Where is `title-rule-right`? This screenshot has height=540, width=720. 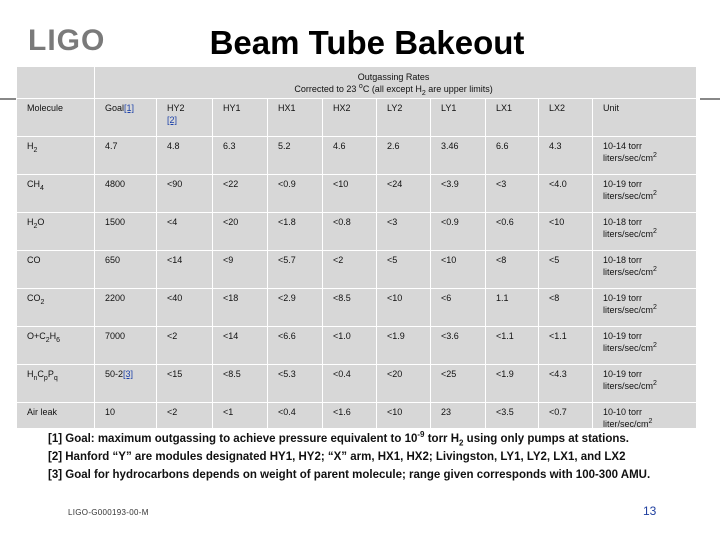
title-rule-right is located at coordinates (710, 99).